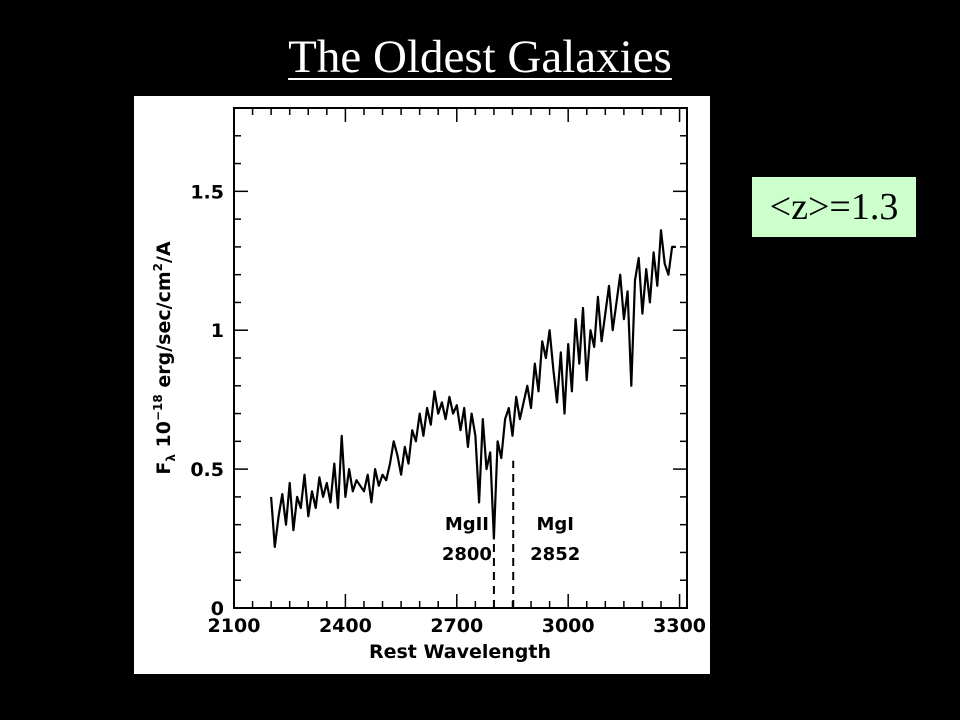 This screenshot has height=720, width=960. I want to click on annotation-label-line1: MgII, so click(467, 524).